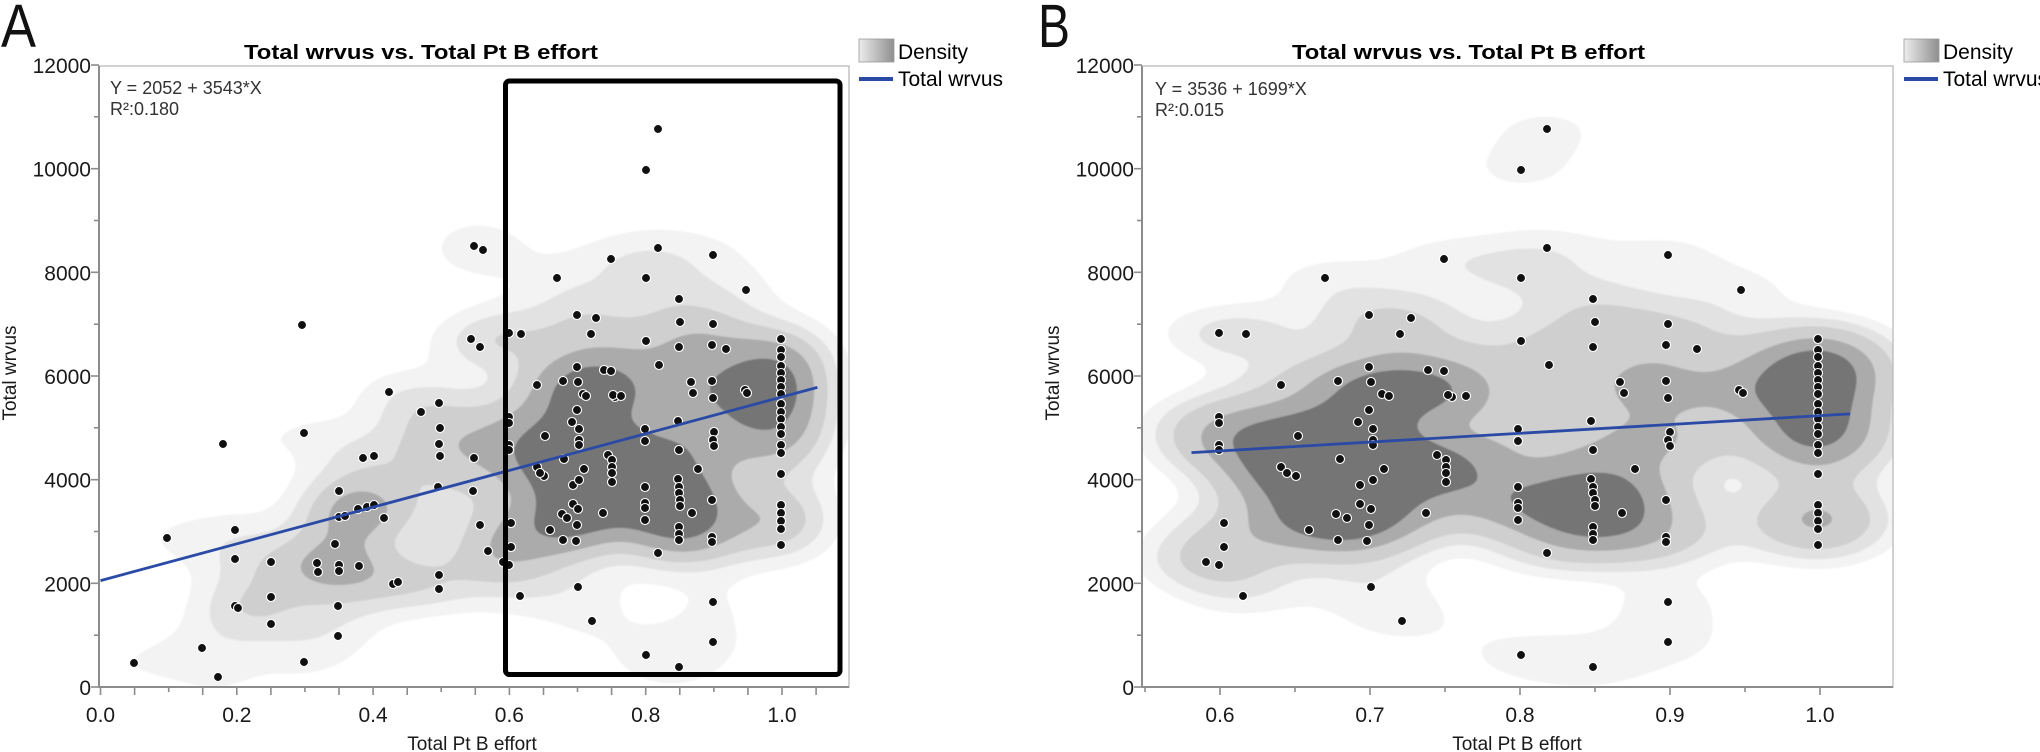  Describe the element at coordinates (1669, 715) in the screenshot. I see `svg-text: 0.9` at that location.